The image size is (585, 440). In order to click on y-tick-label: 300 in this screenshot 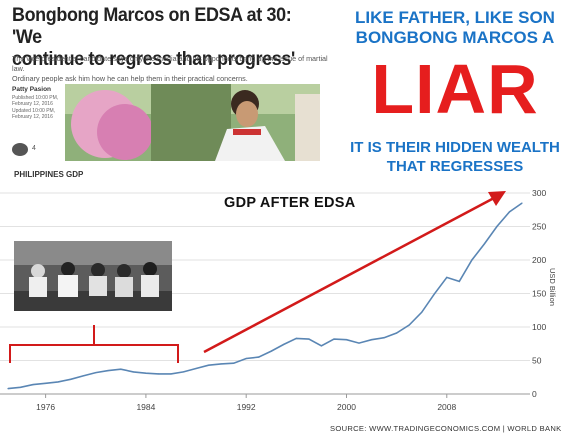, I will do `click(539, 193)`.